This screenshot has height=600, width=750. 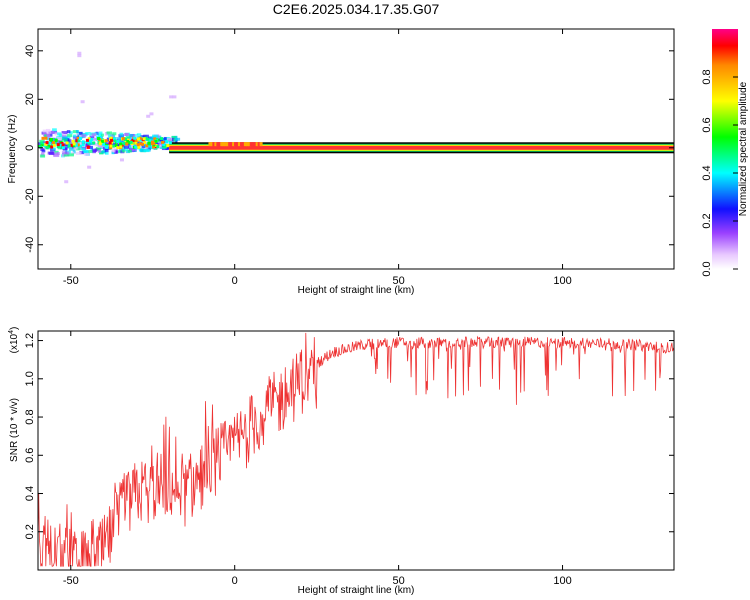 What do you see at coordinates (719, 173) in the screenshot?
I see `colorbar-ticks: 0.0 0.2 0.4 0.6 0.8` at bounding box center [719, 173].